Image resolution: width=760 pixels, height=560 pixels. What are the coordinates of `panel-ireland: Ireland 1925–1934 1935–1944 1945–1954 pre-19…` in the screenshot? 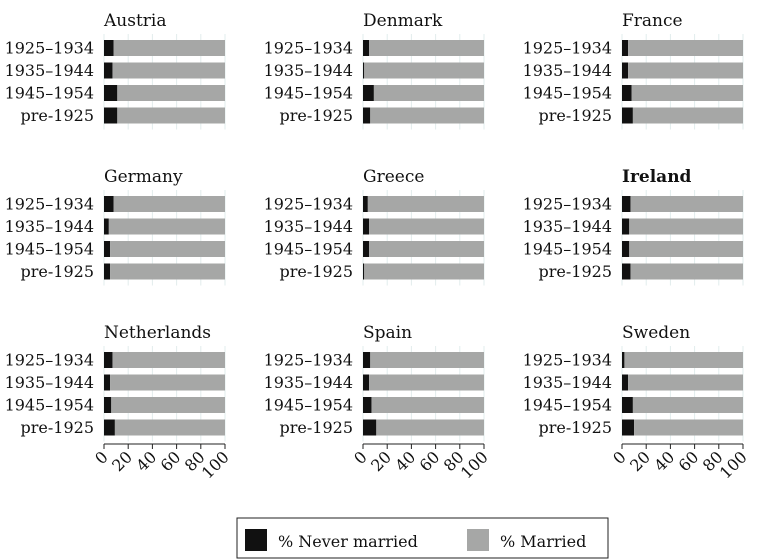 It's located at (633, 226).